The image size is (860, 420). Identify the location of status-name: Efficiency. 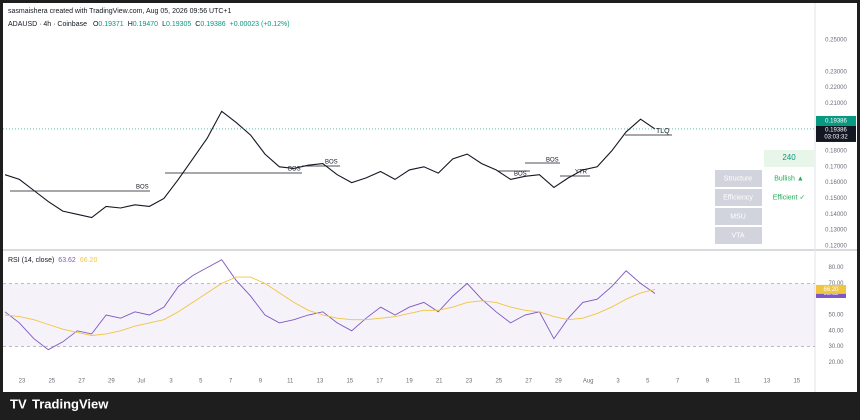
(738, 197).